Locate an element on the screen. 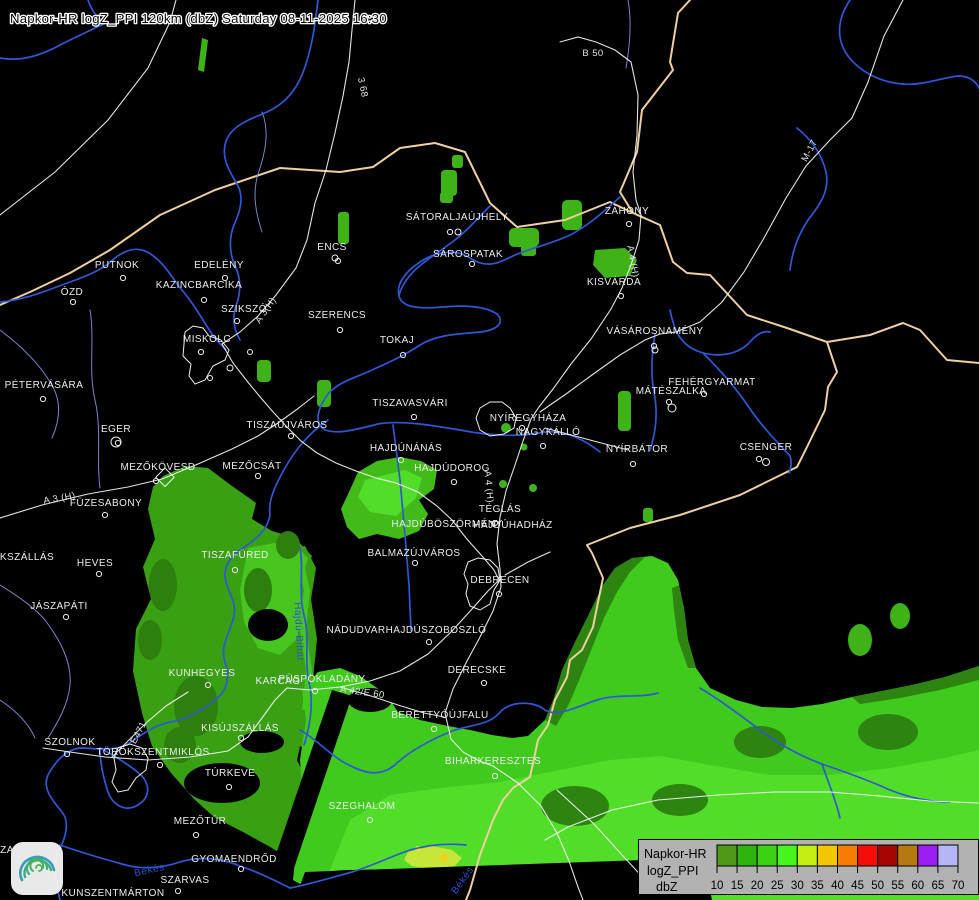 The width and height of the screenshot is (979, 900). legend-tick-label: 60 is located at coordinates (917, 886).